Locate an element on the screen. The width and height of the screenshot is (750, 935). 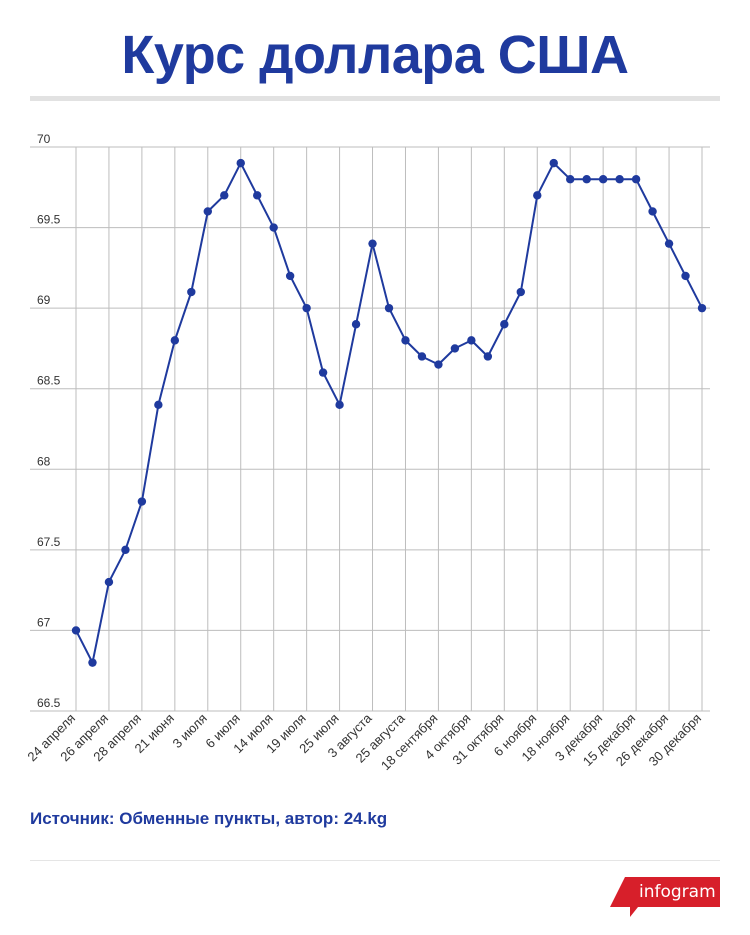
y-tick-label: 67 is located at coordinates (44, 622).